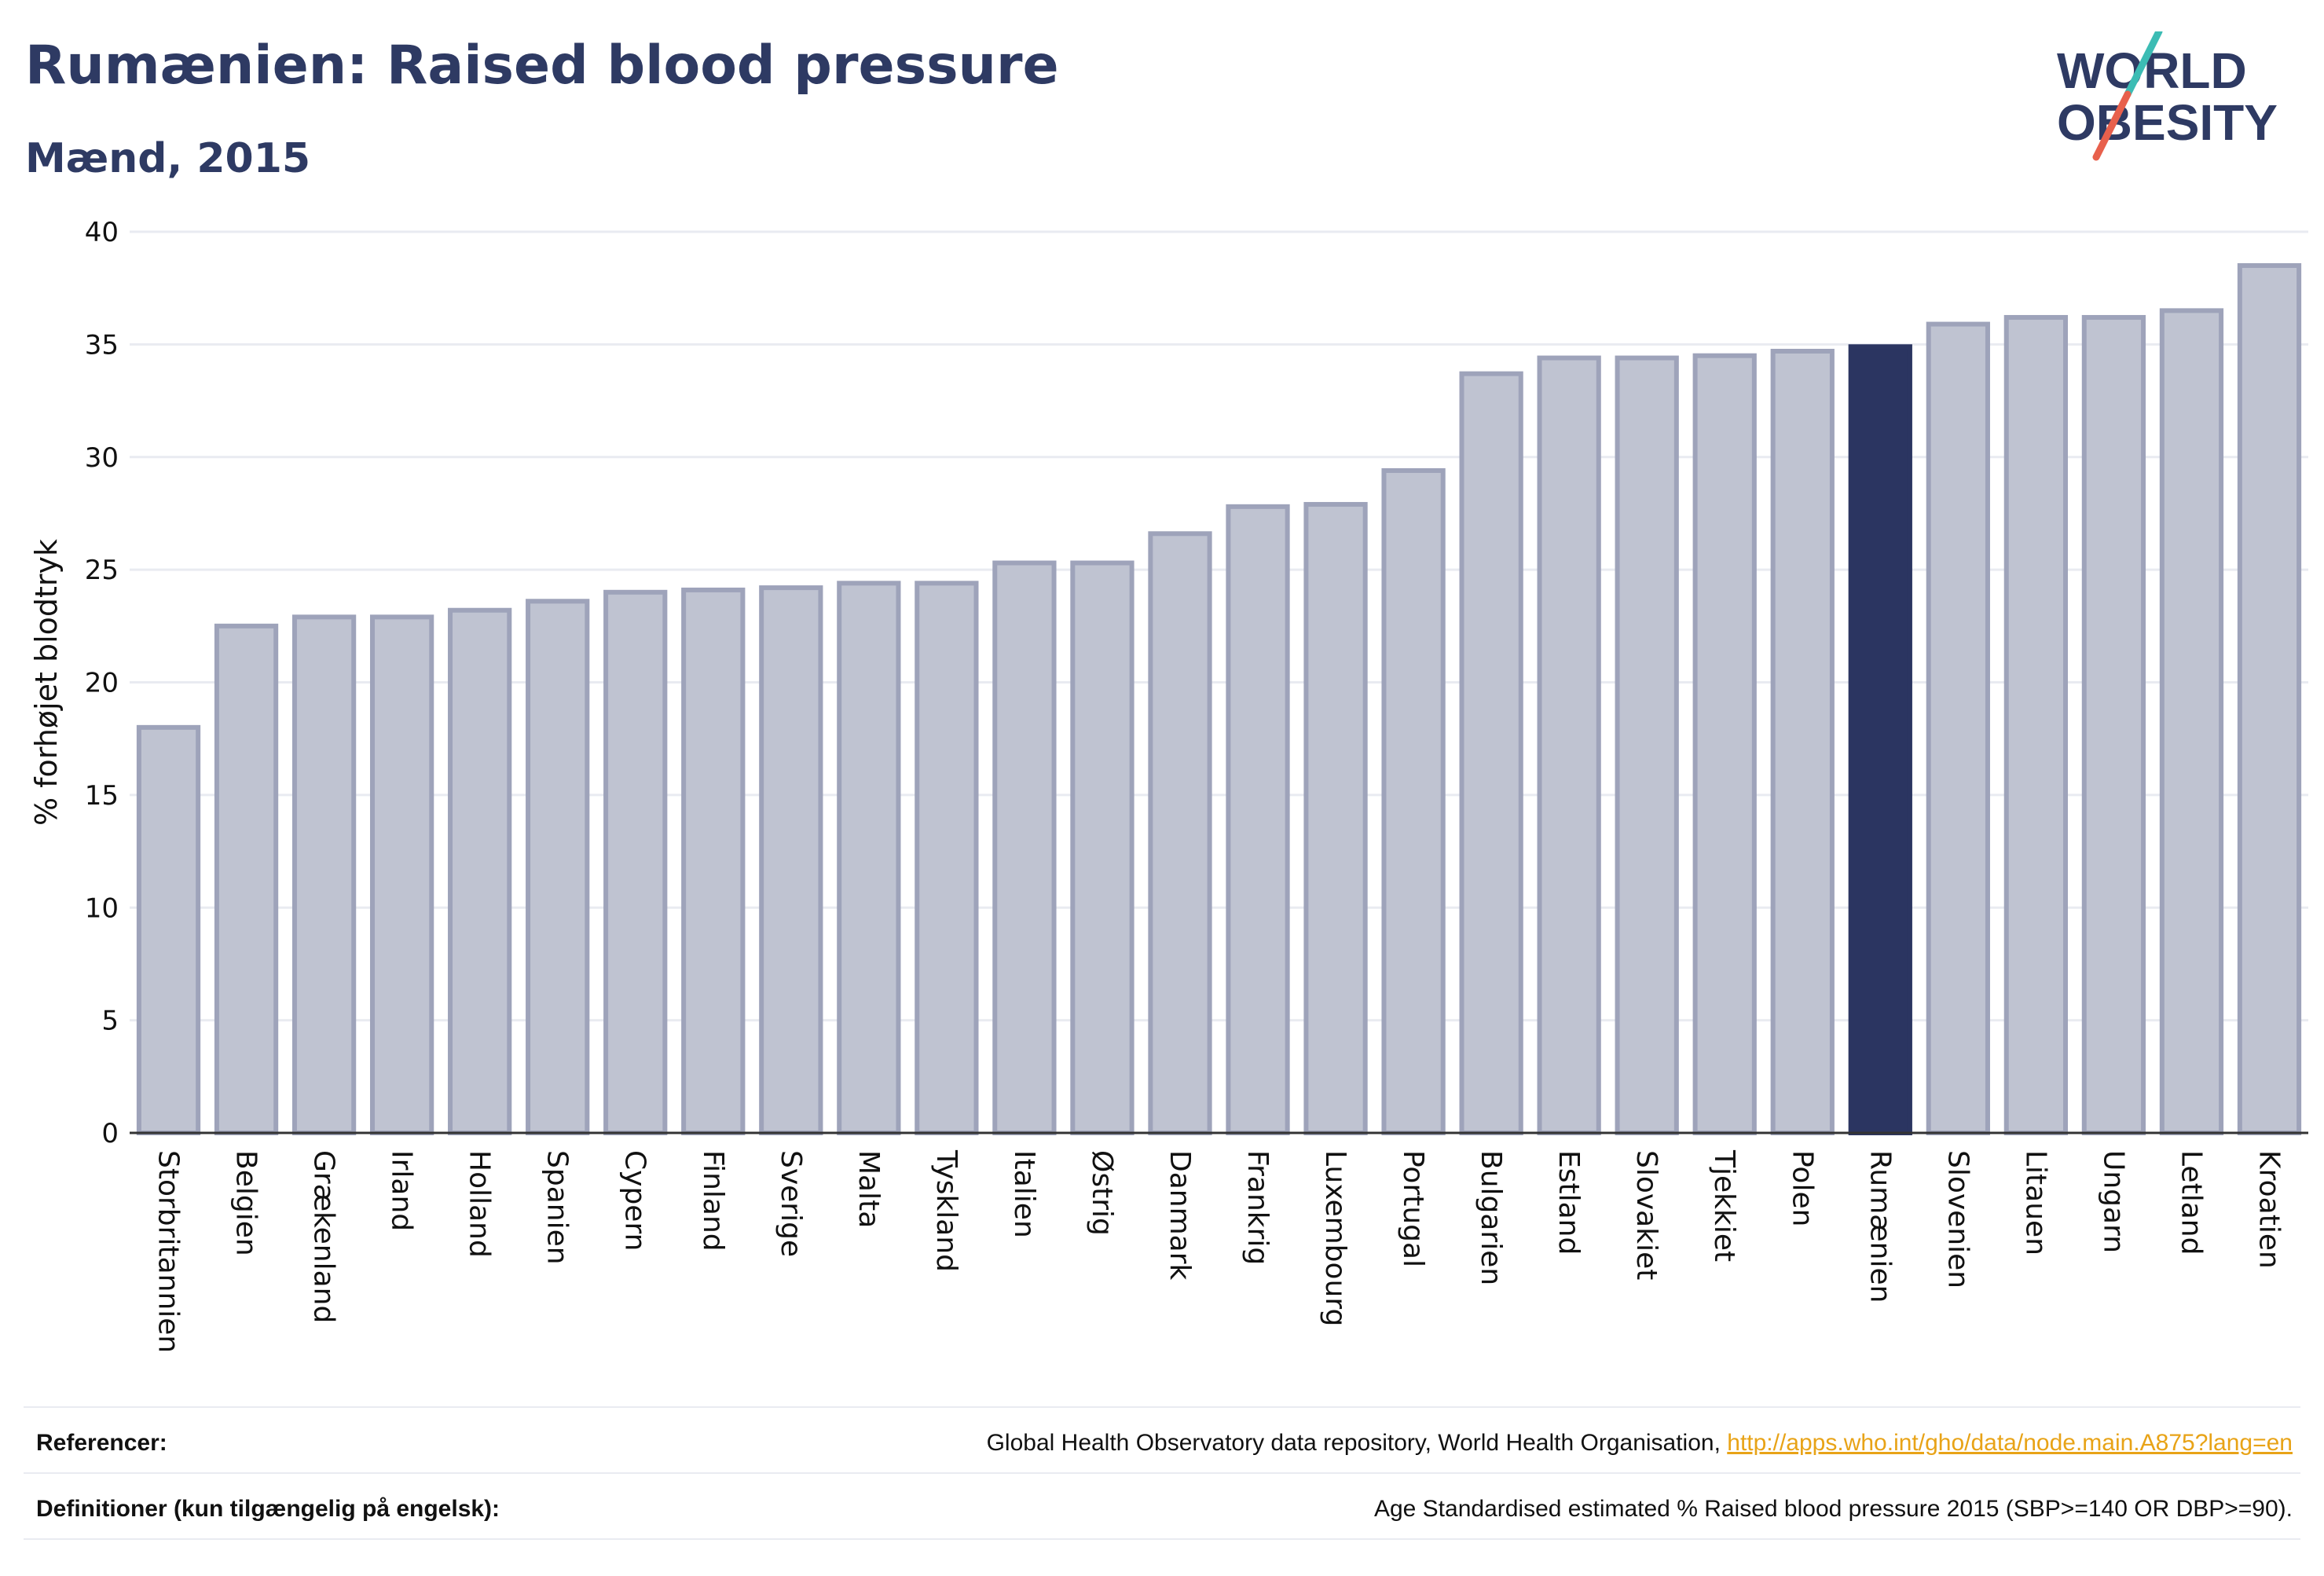 This screenshot has height=1576, width=2324. What do you see at coordinates (2191, 1202) in the screenshot?
I see `x-tick-label: Letland` at bounding box center [2191, 1202].